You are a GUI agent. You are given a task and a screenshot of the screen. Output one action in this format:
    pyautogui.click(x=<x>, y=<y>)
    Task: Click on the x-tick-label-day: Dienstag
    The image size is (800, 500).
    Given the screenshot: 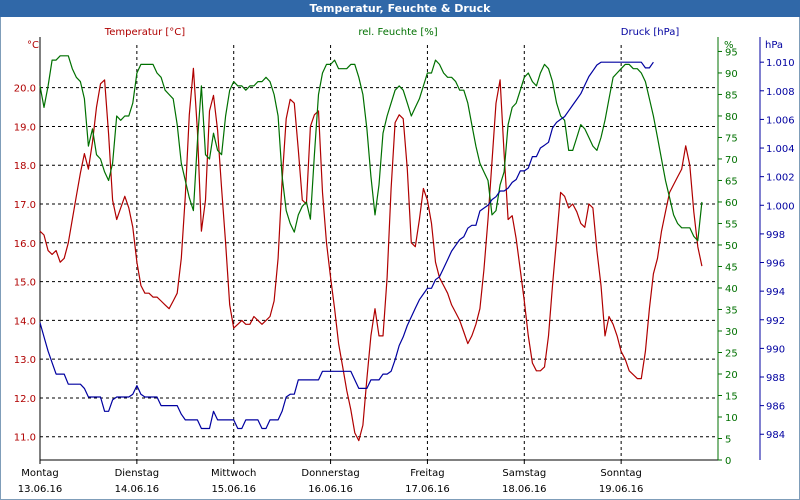 What is the action you would take?
    pyautogui.click(x=137, y=473)
    